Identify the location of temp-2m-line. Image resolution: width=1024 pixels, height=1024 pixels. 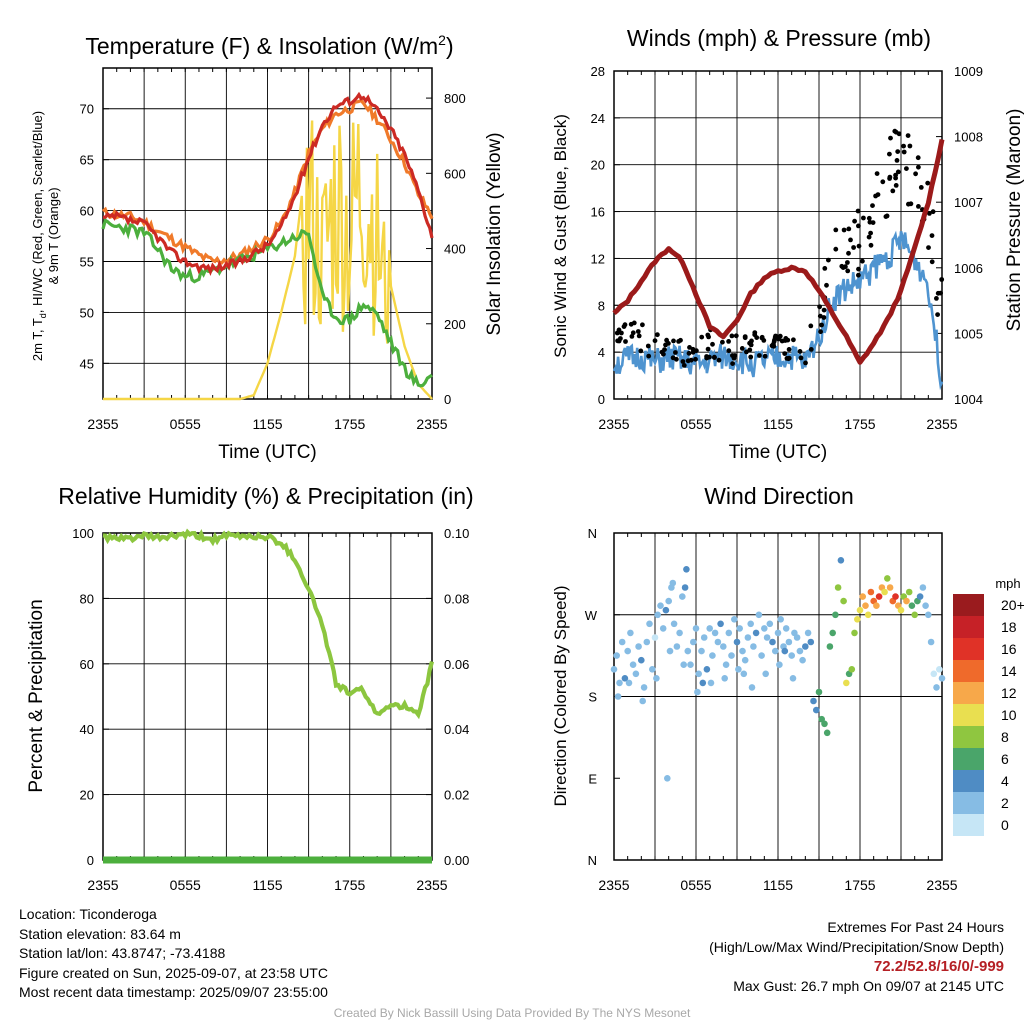
(268, 183).